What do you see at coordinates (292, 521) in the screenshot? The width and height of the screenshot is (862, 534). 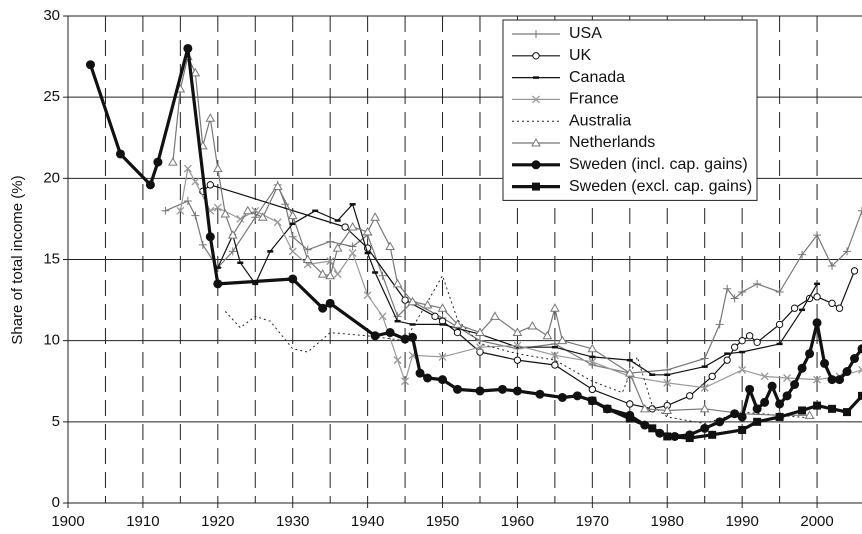 I see `x-tick-label: 1930` at bounding box center [292, 521].